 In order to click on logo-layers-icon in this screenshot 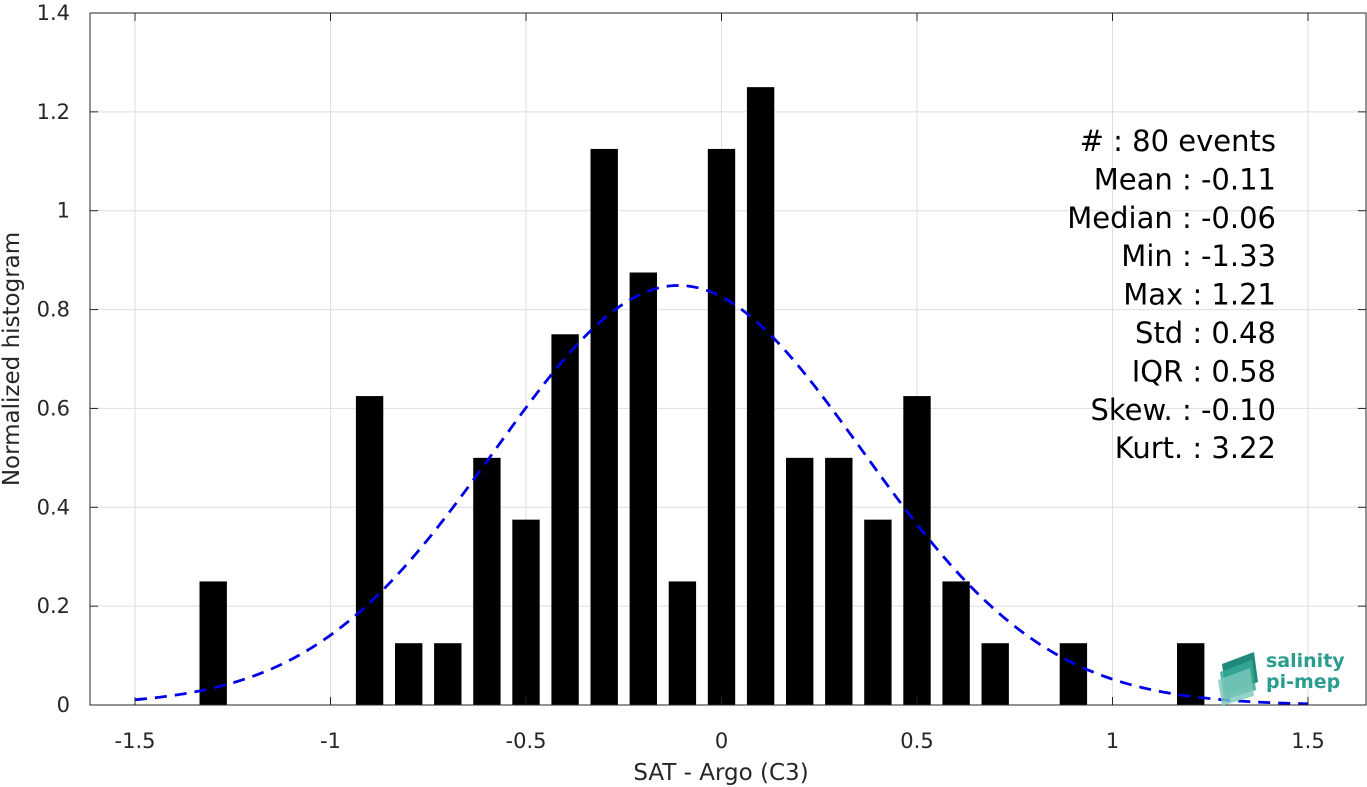, I will do `click(1238, 679)`.